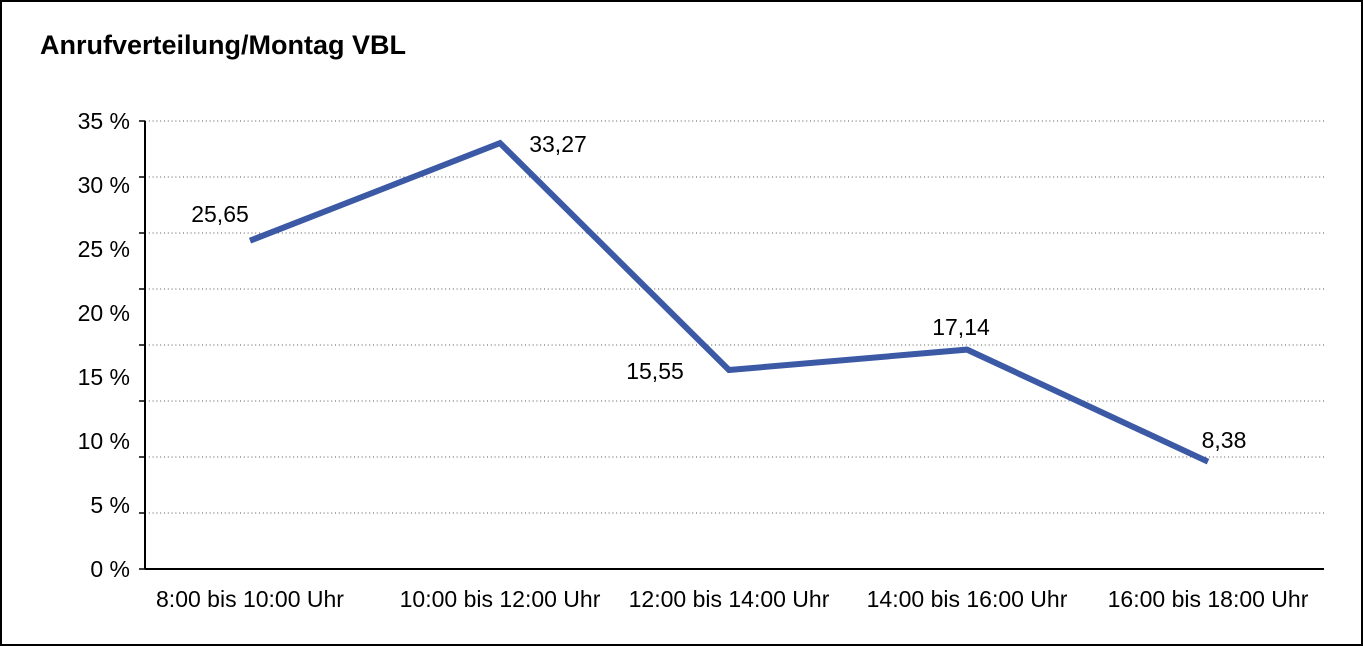 This screenshot has height=646, width=1363. I want to click on data-point-label: 33,27, so click(558, 144).